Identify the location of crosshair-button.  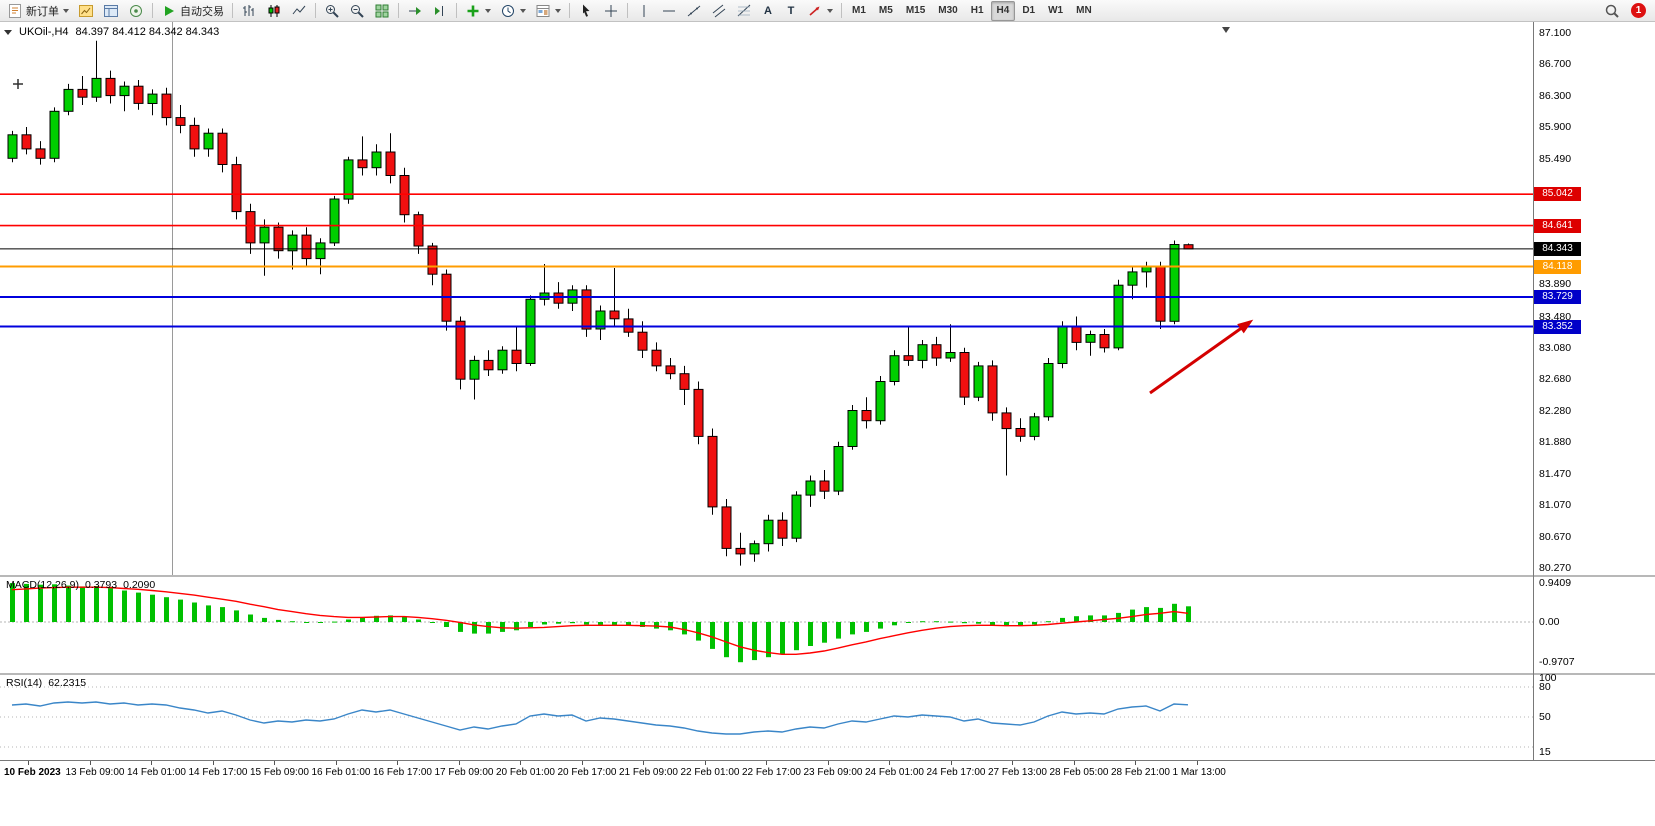
(611, 11).